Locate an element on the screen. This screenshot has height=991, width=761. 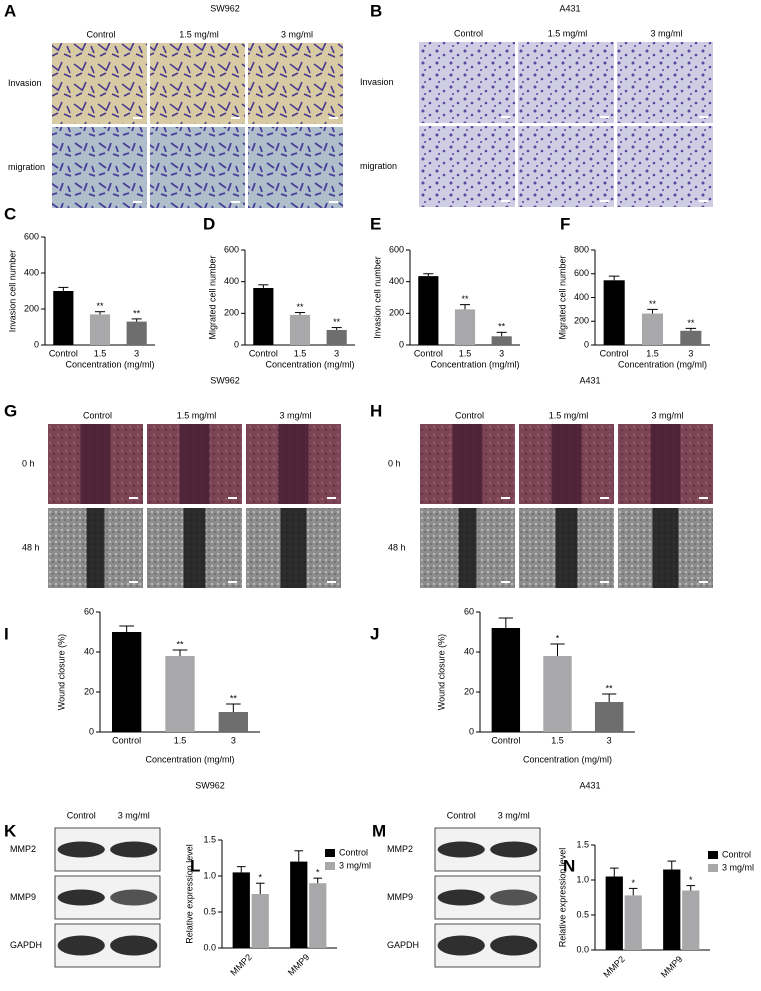
row-label: migration is located at coordinates (378, 166).